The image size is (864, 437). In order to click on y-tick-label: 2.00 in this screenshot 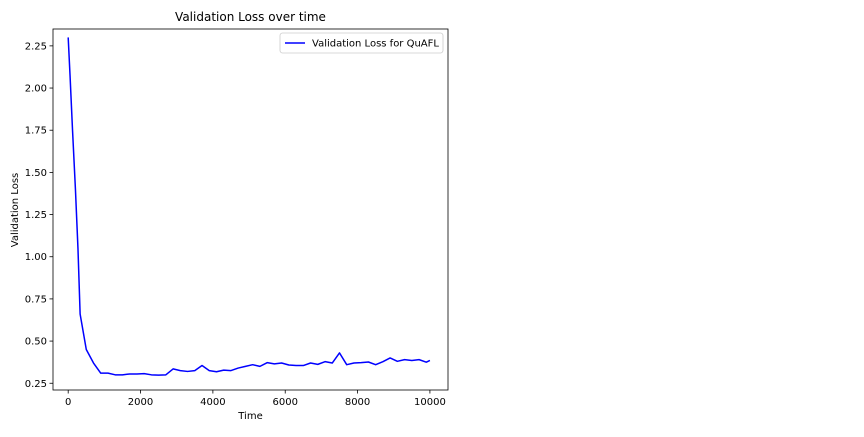, I will do `click(36, 89)`.